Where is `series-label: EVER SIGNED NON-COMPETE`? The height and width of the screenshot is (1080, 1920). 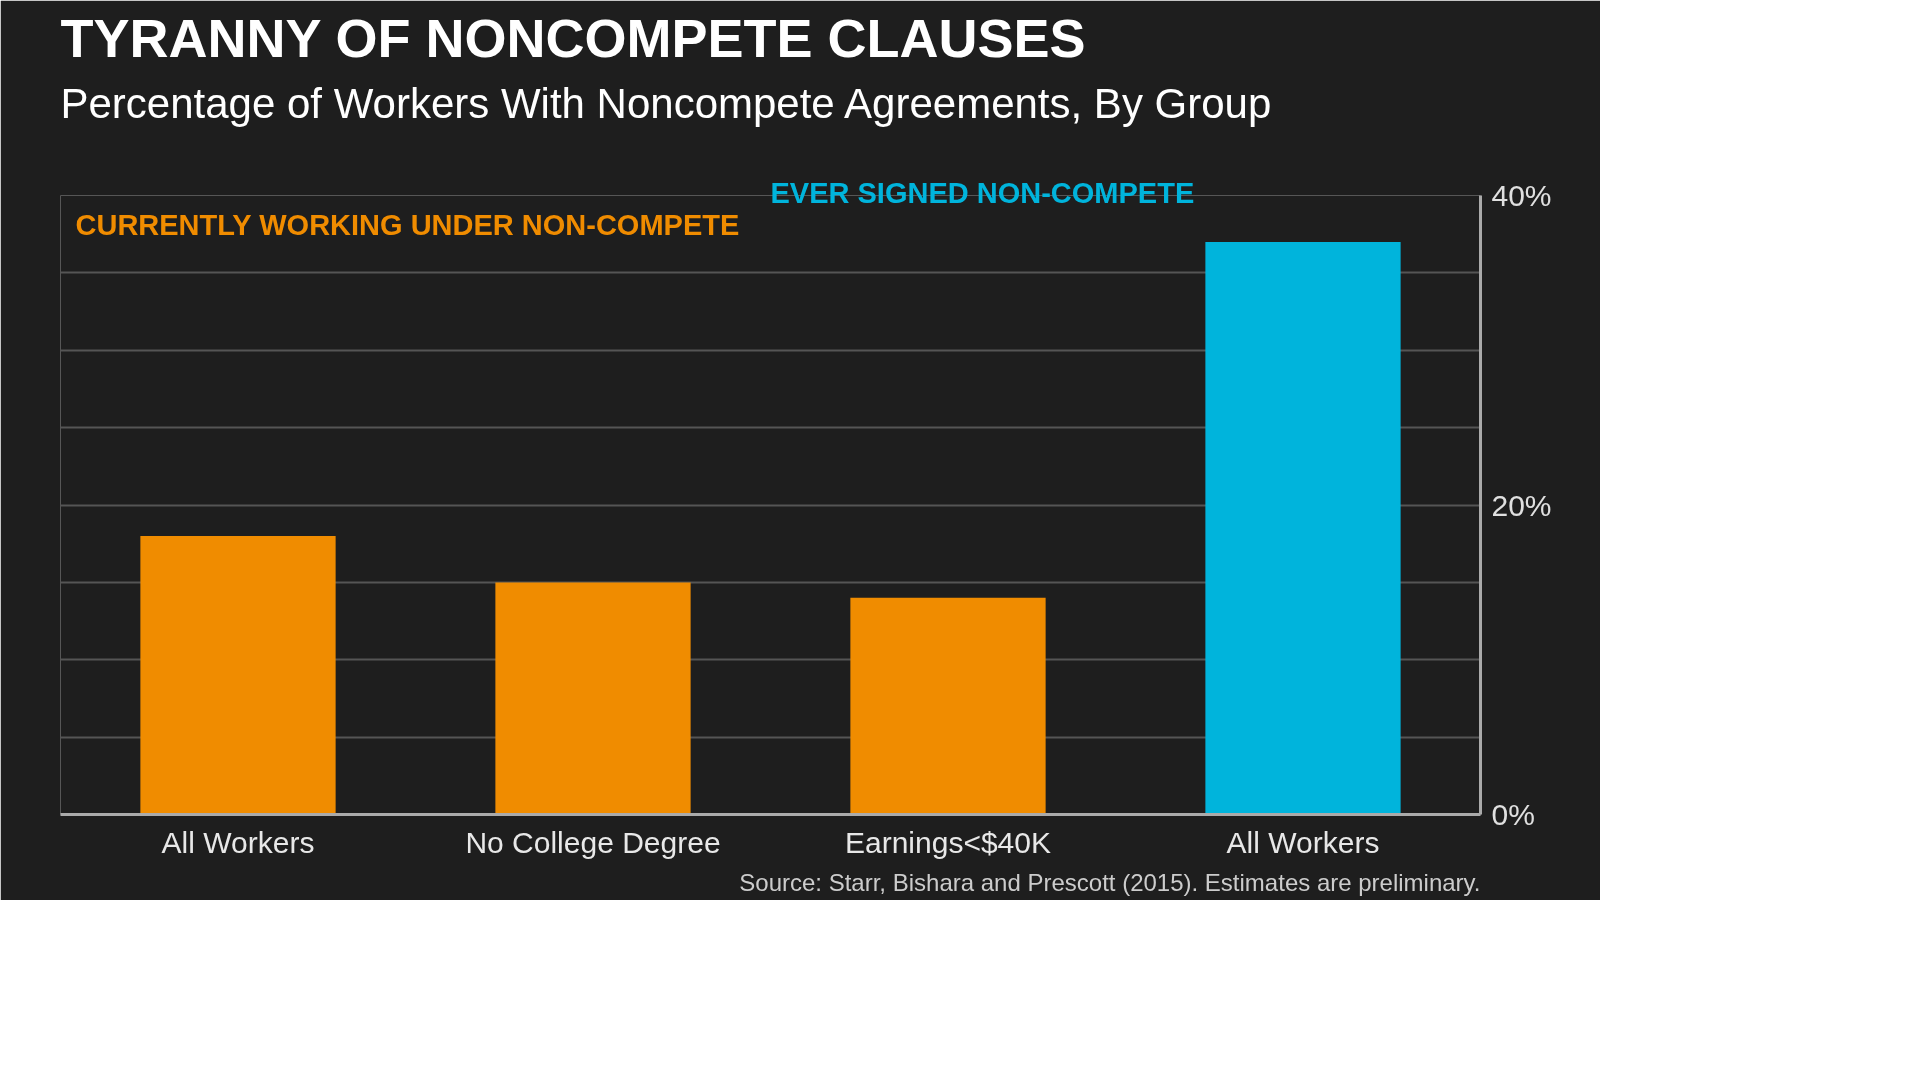 series-label: EVER SIGNED NON-COMPETE is located at coordinates (982, 192).